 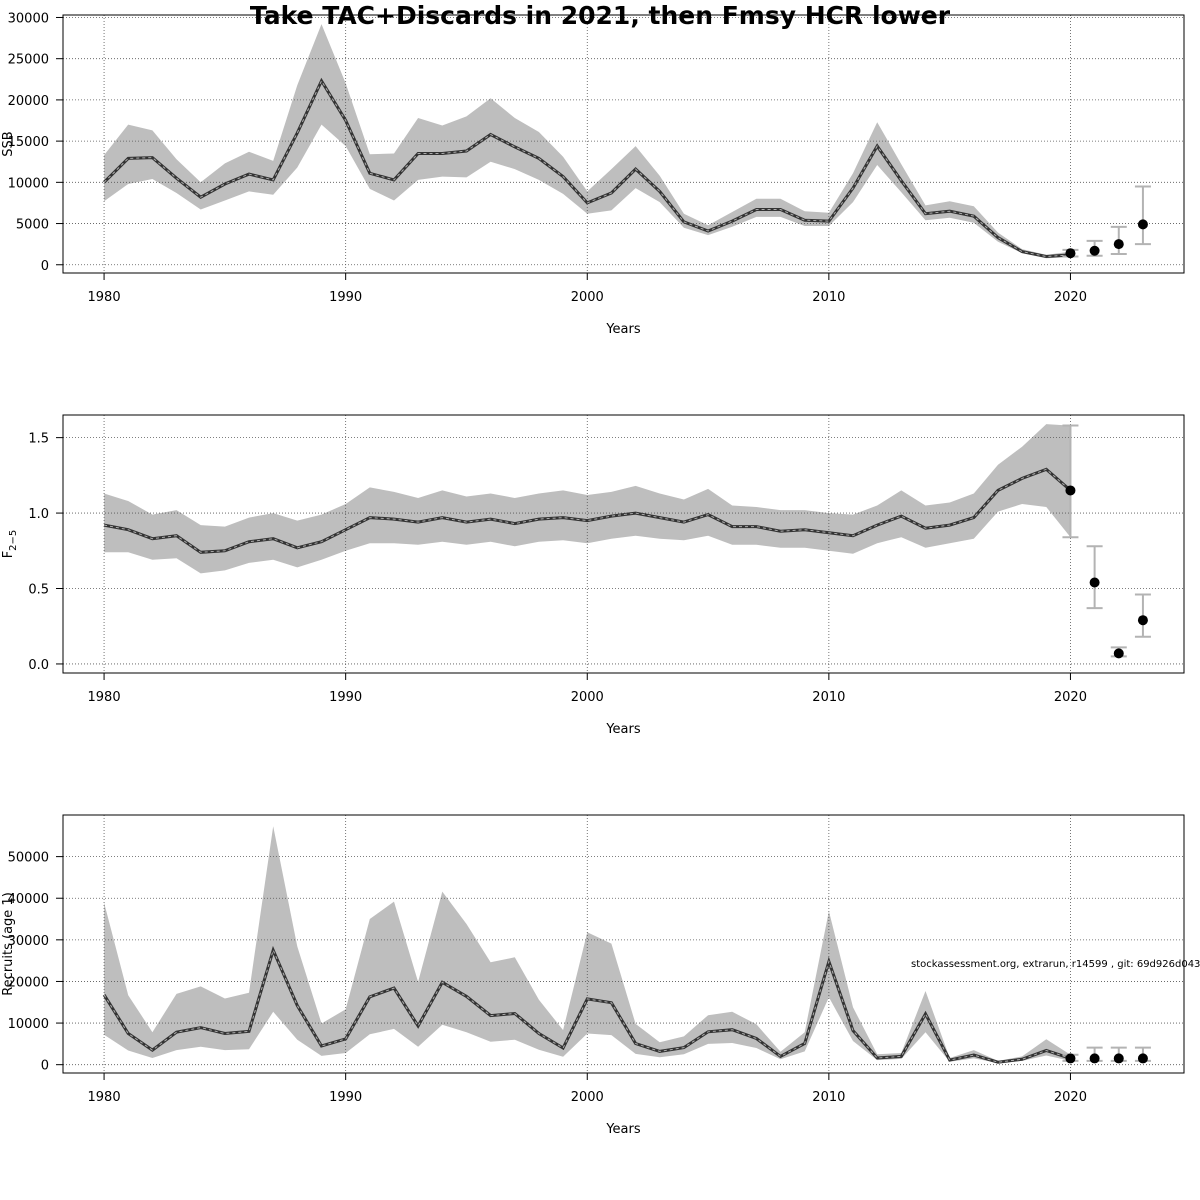 What do you see at coordinates (38, 590) in the screenshot?
I see `y-tick-label: 0.5` at bounding box center [38, 590].